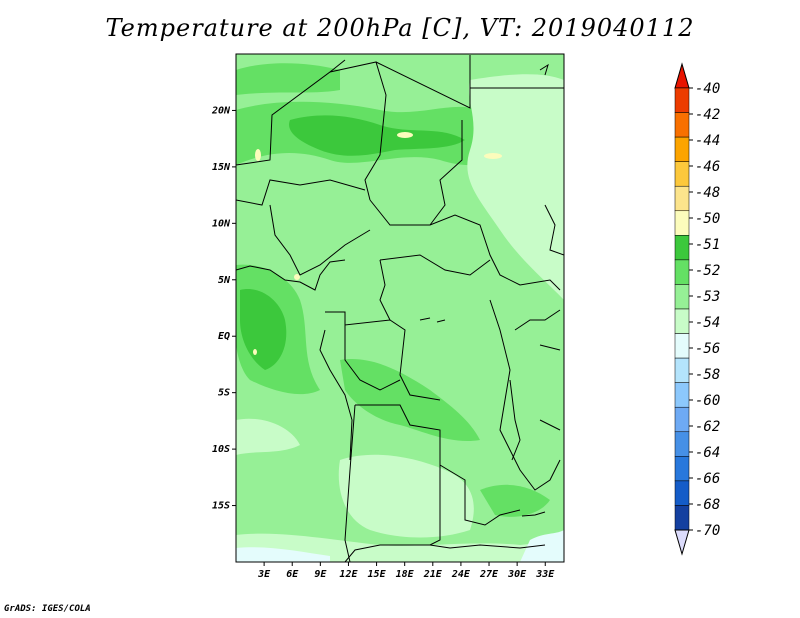  What do you see at coordinates (377, 135) in the screenshot?
I see `field-core-north` at bounding box center [377, 135].